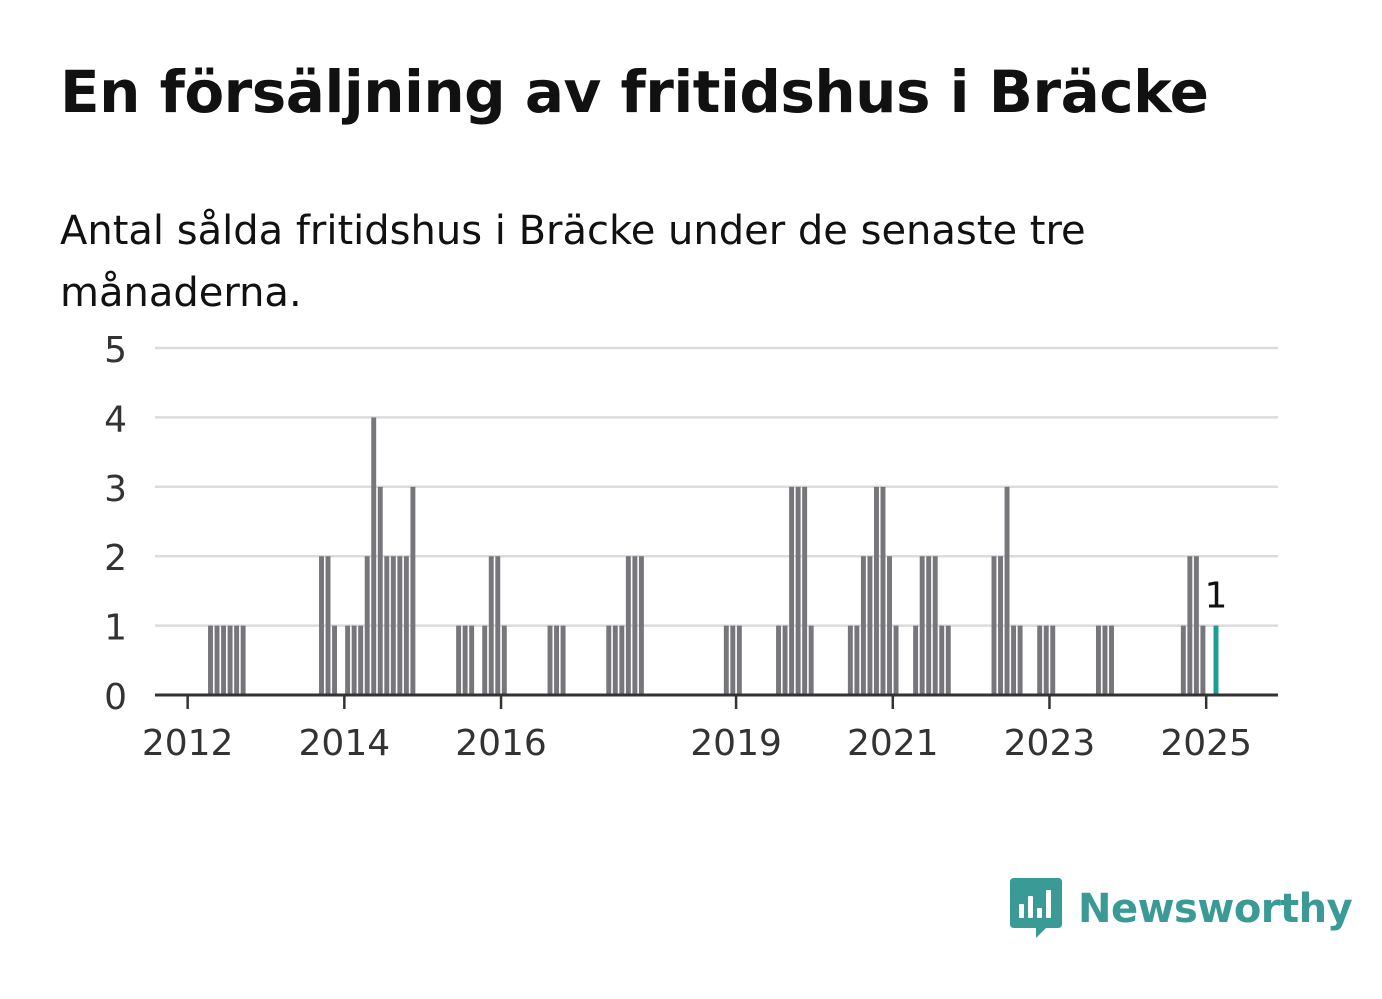  I want to click on y-tick-label: 3, so click(115, 489).